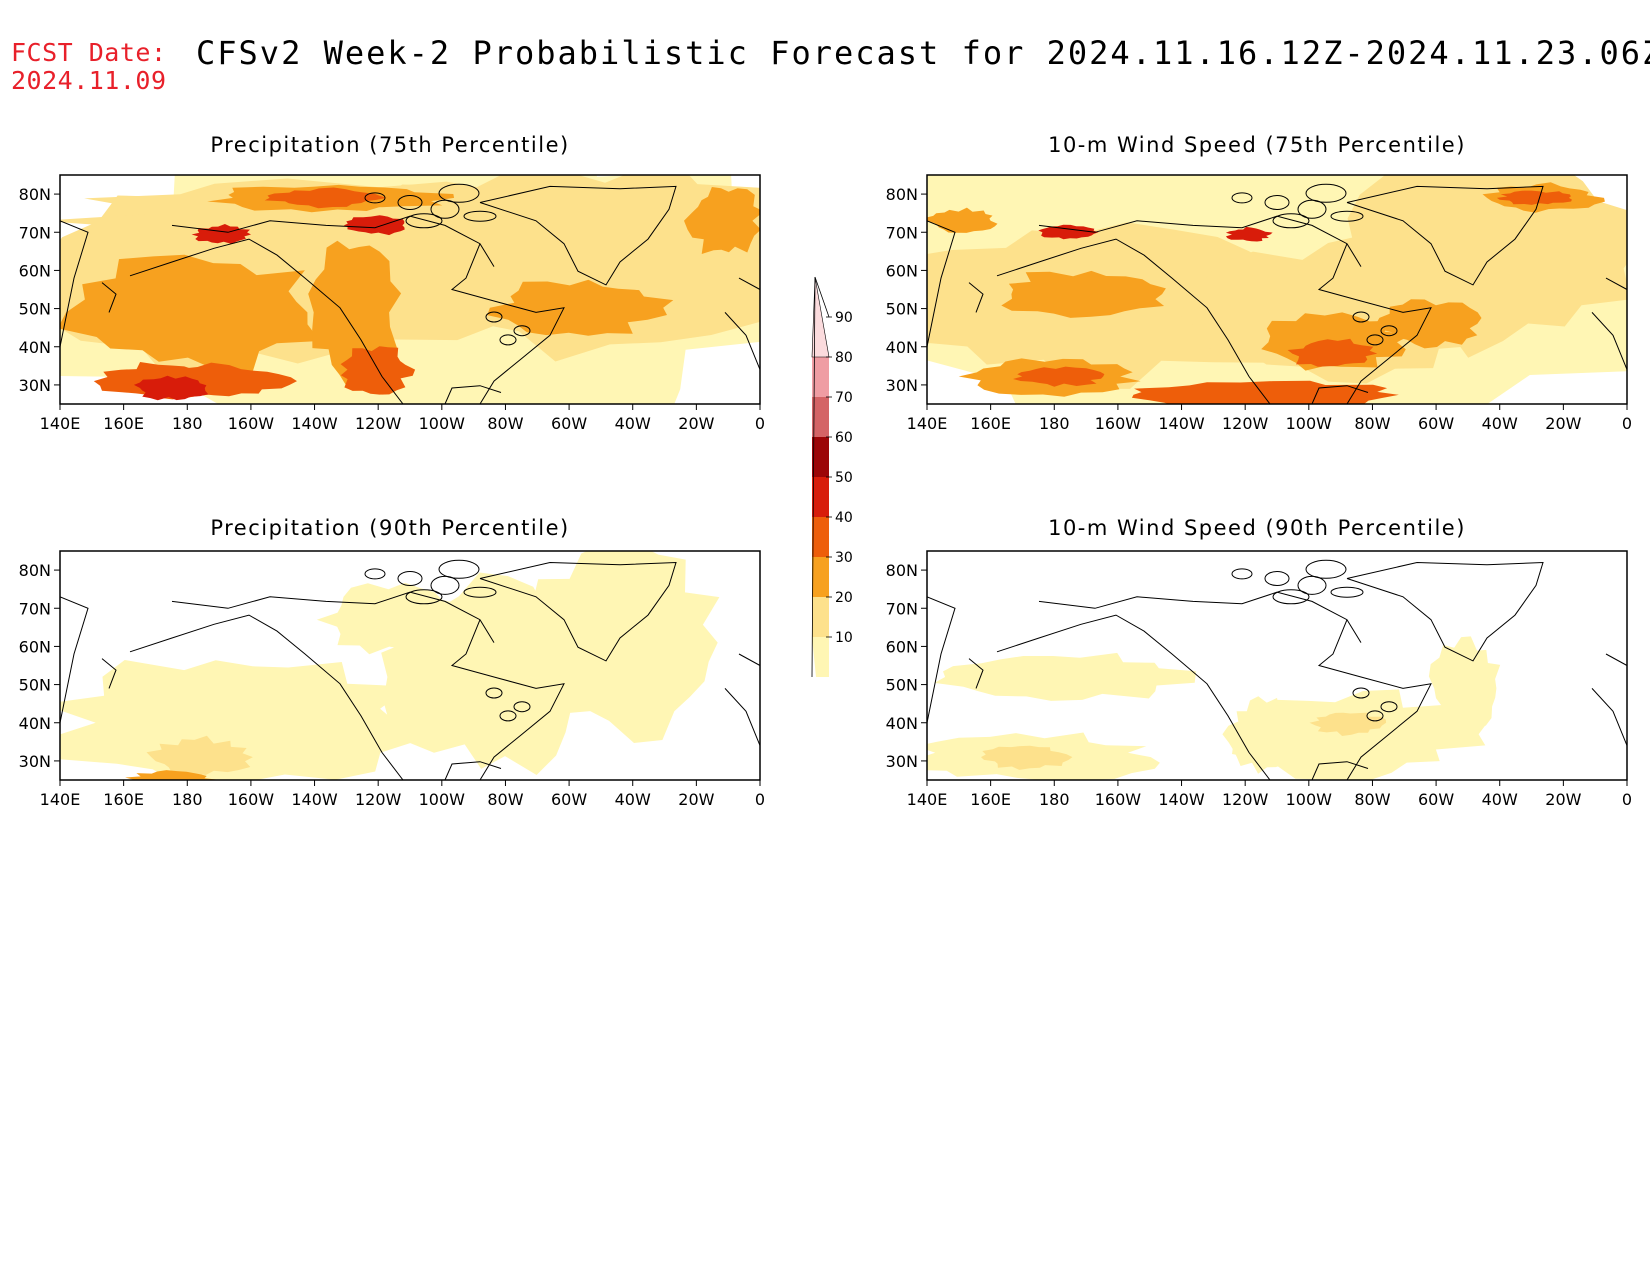  I want to click on forecast-date-label: FCST Date:, so click(89, 52).